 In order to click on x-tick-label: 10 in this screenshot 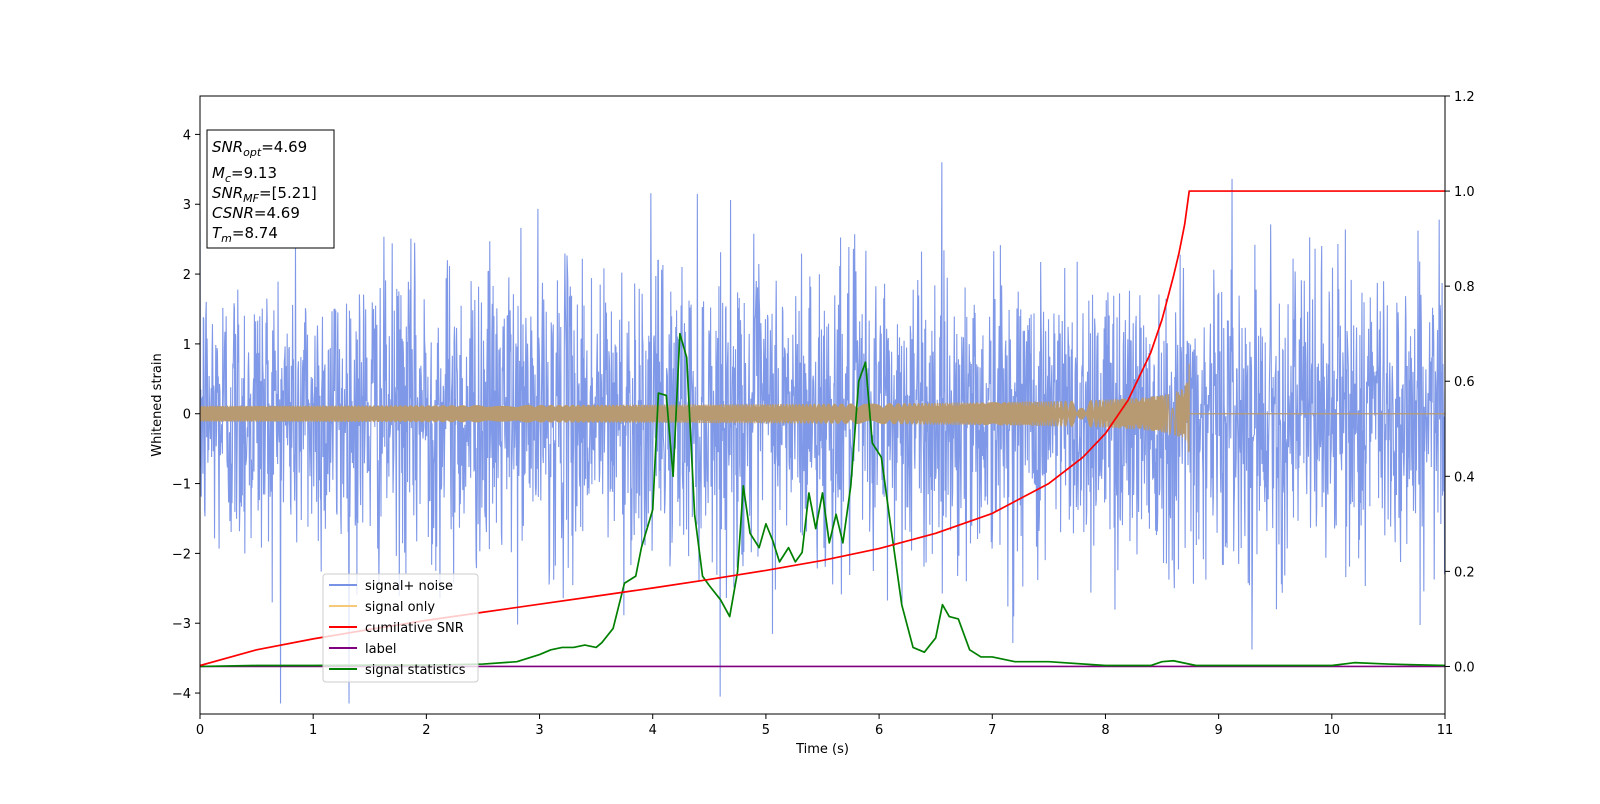, I will do `click(1332, 730)`.